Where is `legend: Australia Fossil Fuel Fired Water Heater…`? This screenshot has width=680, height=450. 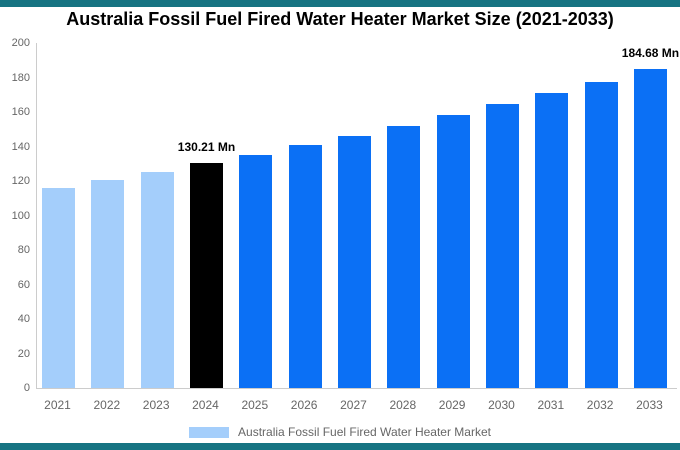
legend: Australia Fossil Fuel Fired Water Heater… is located at coordinates (340, 432).